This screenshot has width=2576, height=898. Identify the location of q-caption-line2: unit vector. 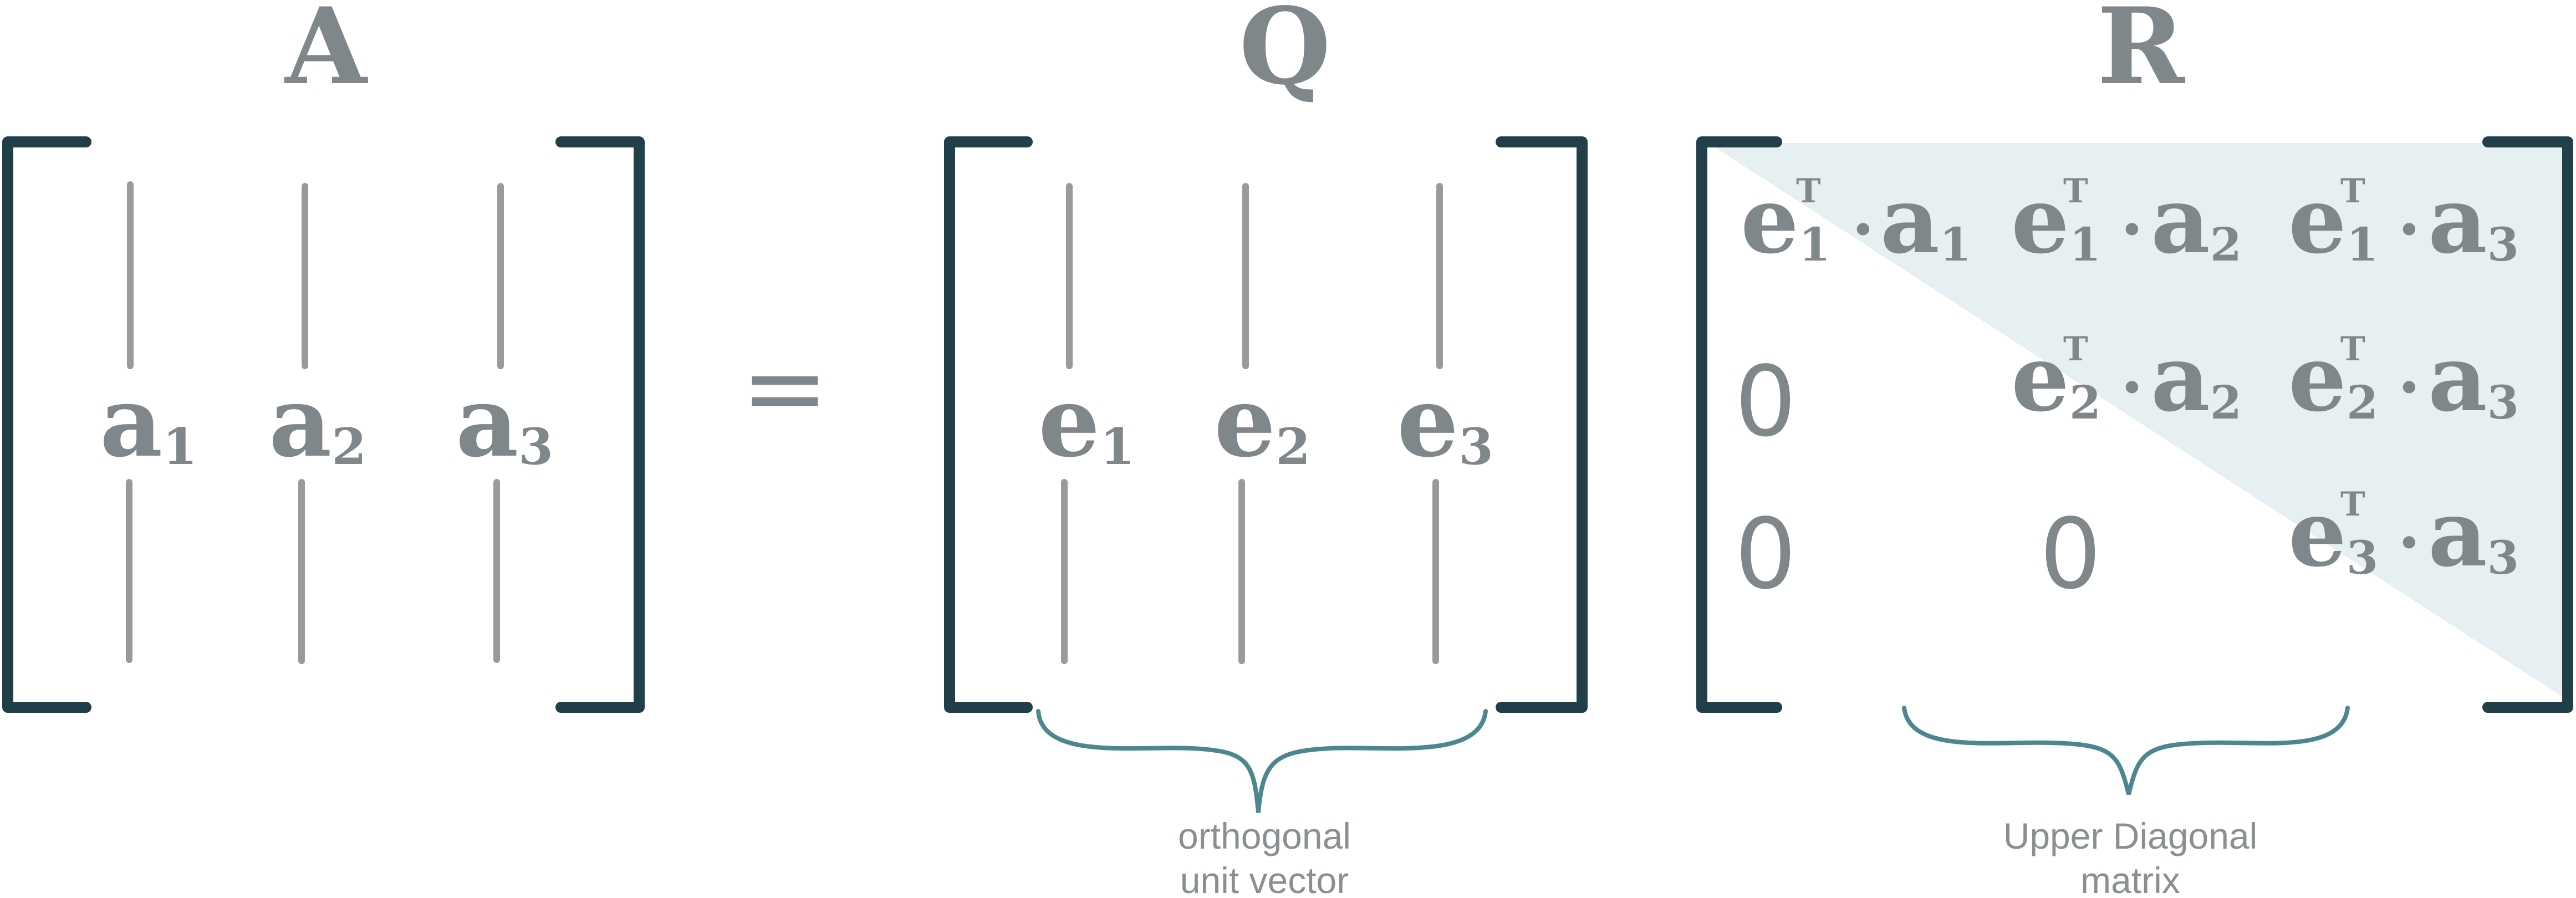
(1264, 879).